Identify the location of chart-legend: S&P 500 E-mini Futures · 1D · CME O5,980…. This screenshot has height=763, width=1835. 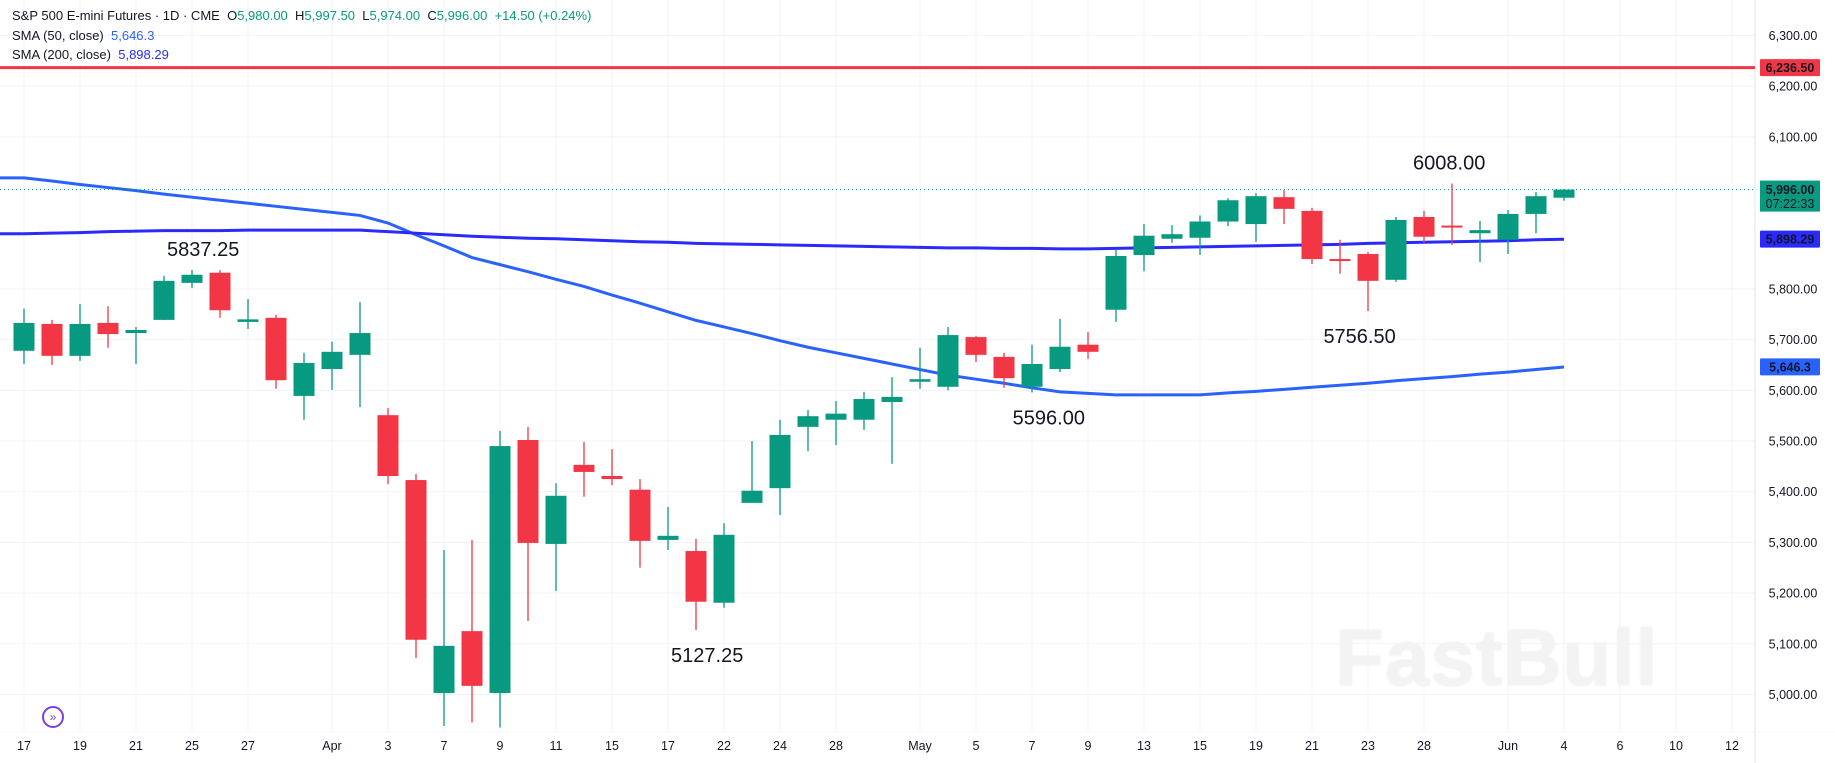
(301, 35).